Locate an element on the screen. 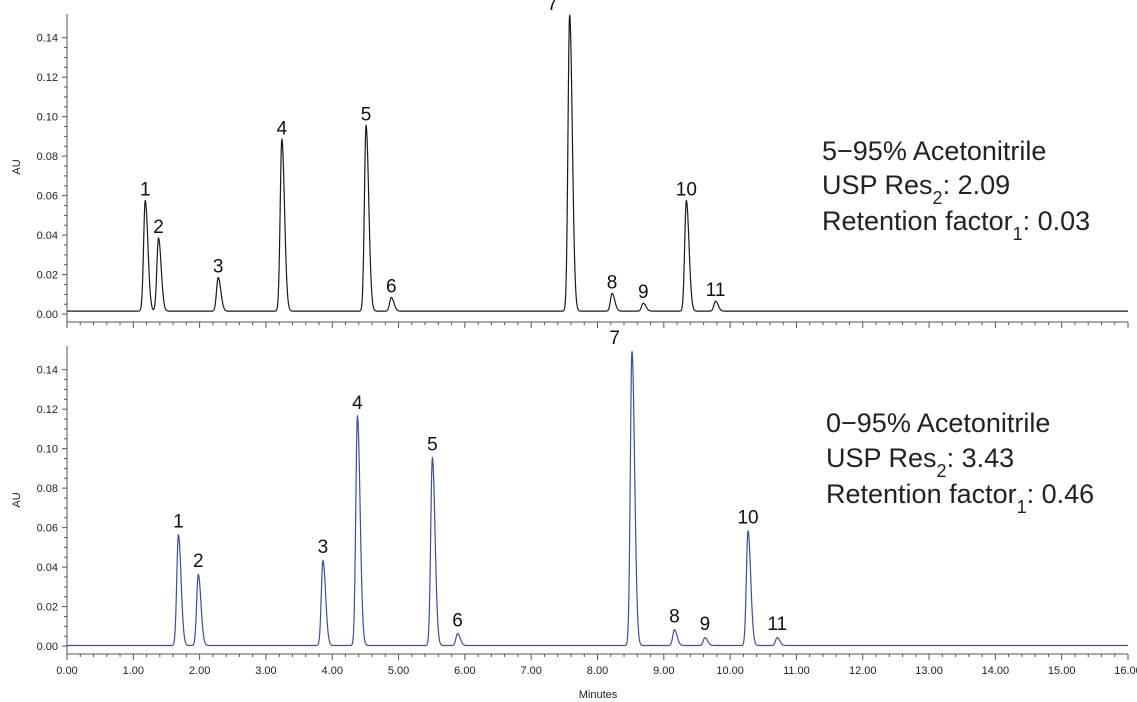  x-tick-label: 0.00 is located at coordinates (66, 671).